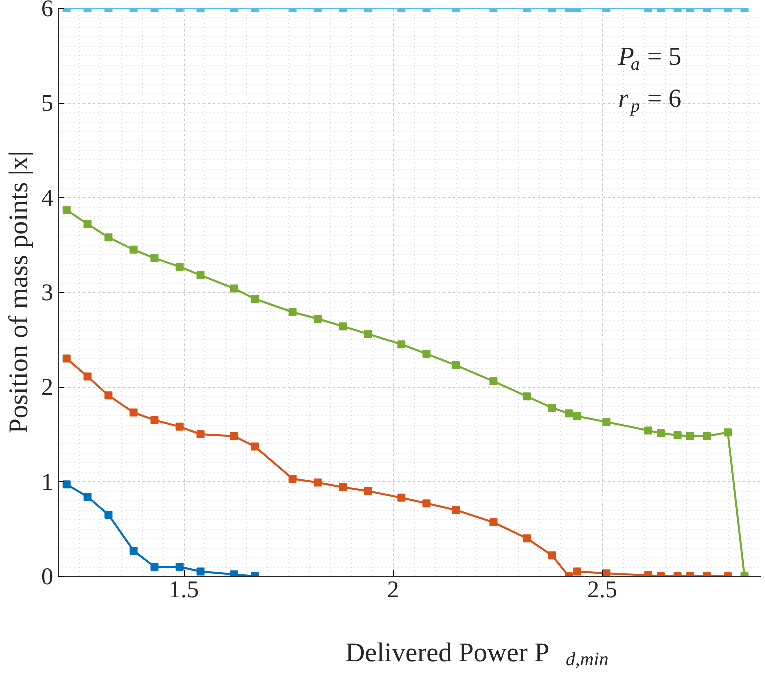  What do you see at coordinates (48, 11) in the screenshot?
I see `y-tick-label: 6` at bounding box center [48, 11].